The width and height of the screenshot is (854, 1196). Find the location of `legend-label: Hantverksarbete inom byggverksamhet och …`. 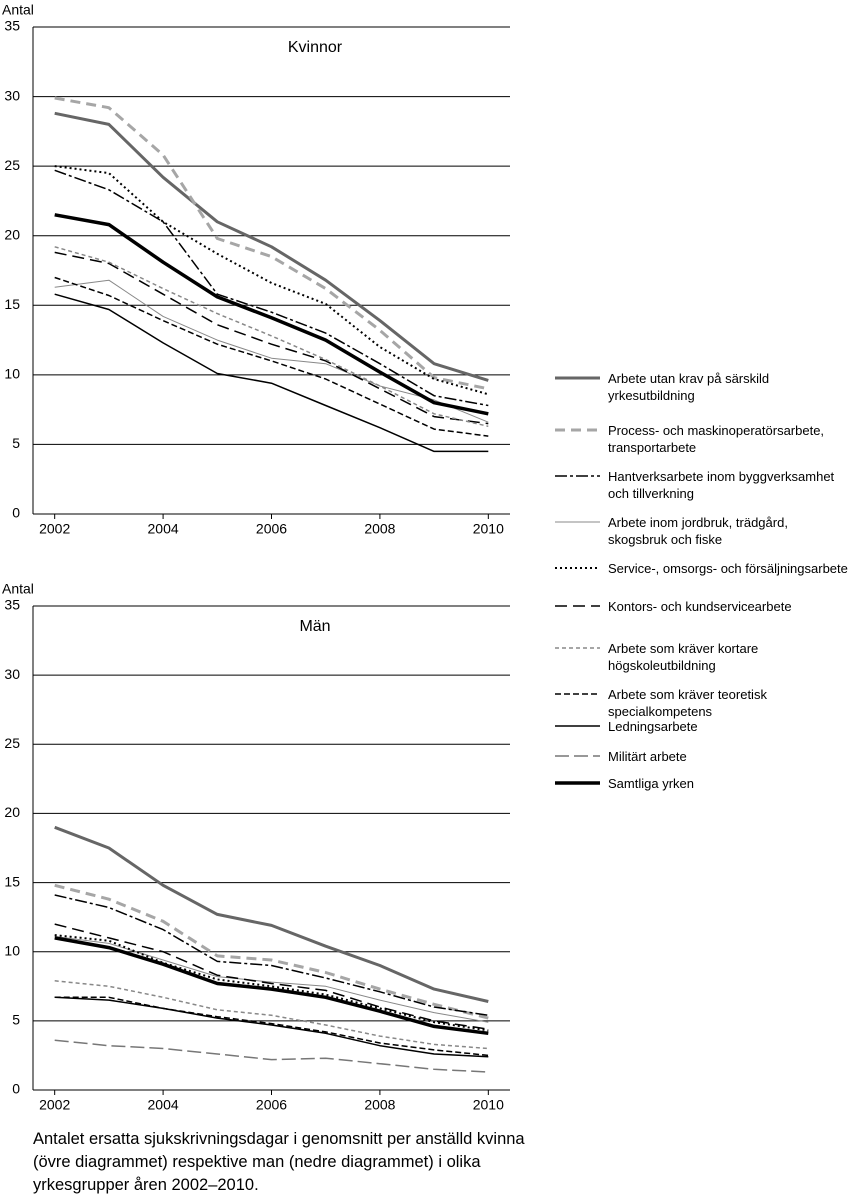

legend-label: Hantverksarbete inom byggverksamhet och … is located at coordinates (721, 485).